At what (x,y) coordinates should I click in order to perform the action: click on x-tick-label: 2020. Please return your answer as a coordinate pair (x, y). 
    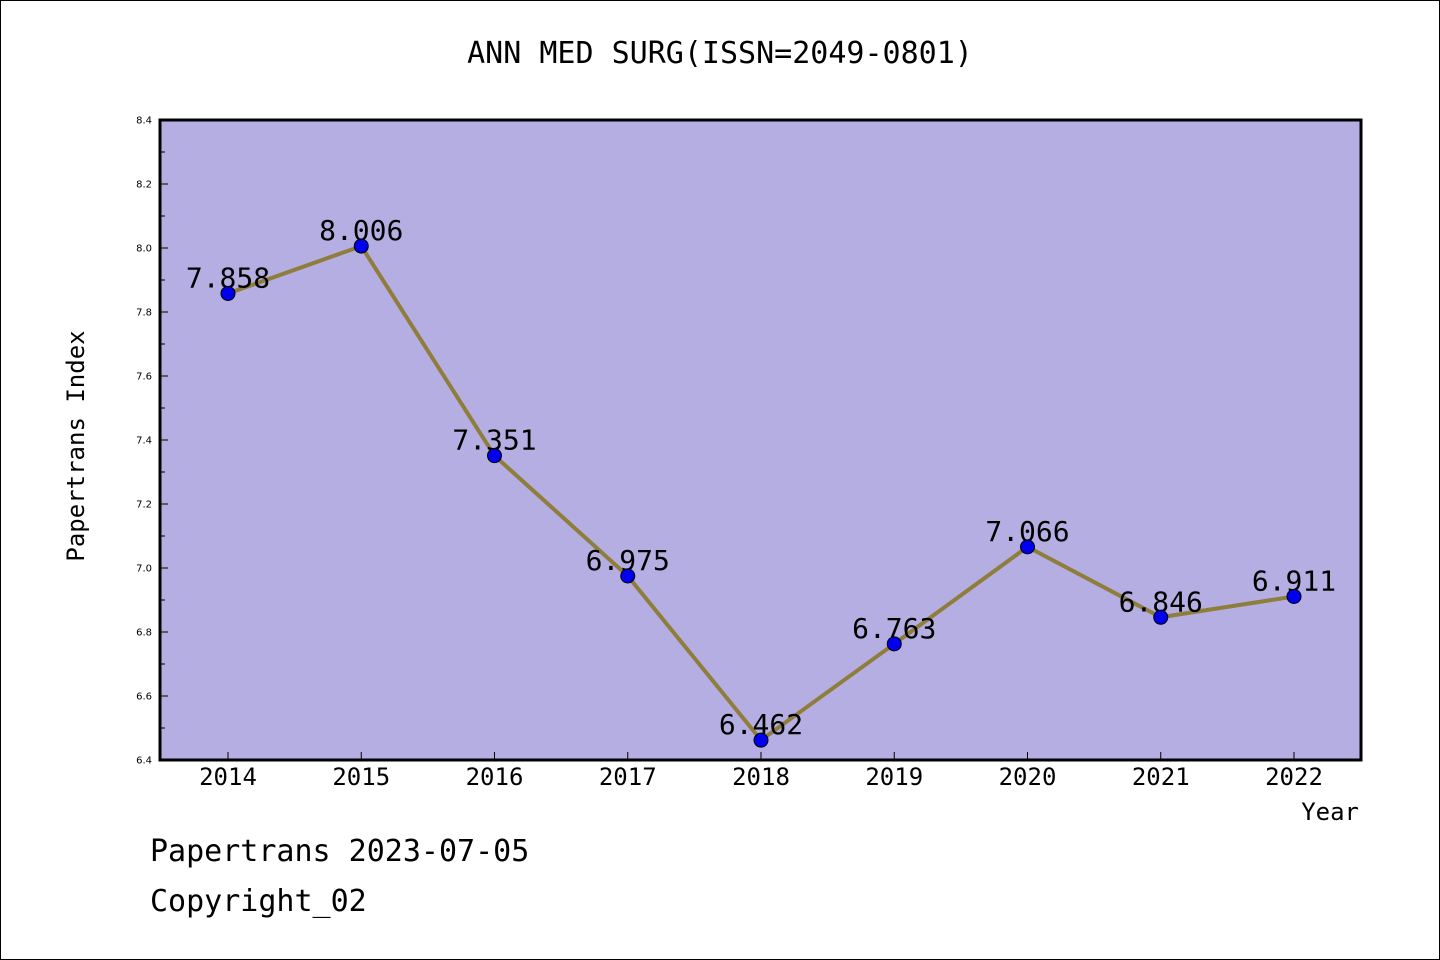
    Looking at the image, I should click on (1028, 777).